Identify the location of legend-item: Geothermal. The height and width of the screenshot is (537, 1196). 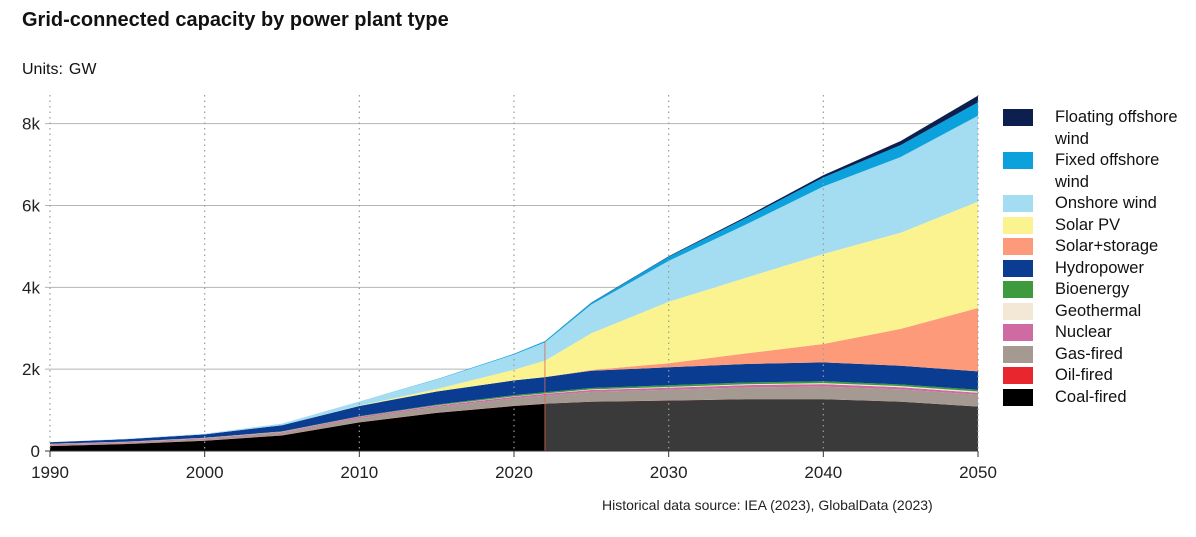
(1098, 312).